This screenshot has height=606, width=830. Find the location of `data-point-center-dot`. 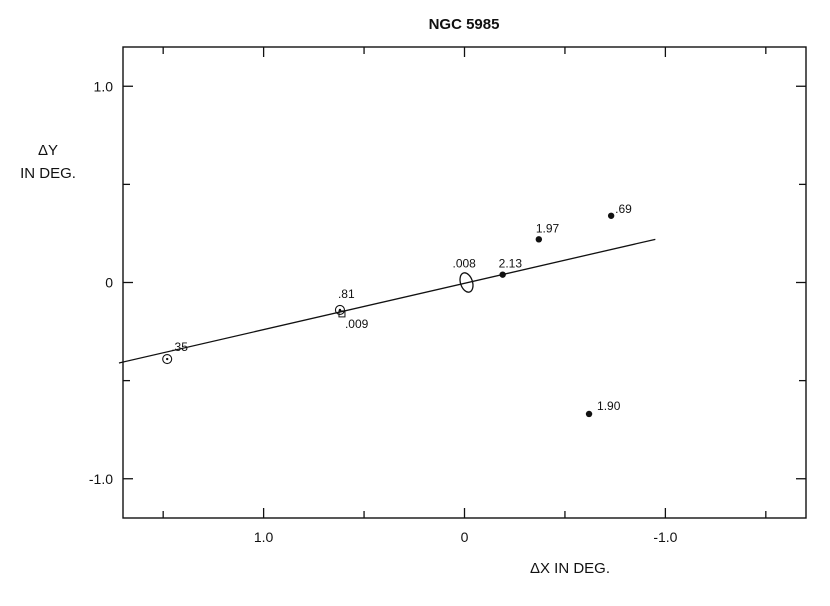

data-point-center-dot is located at coordinates (167, 359).